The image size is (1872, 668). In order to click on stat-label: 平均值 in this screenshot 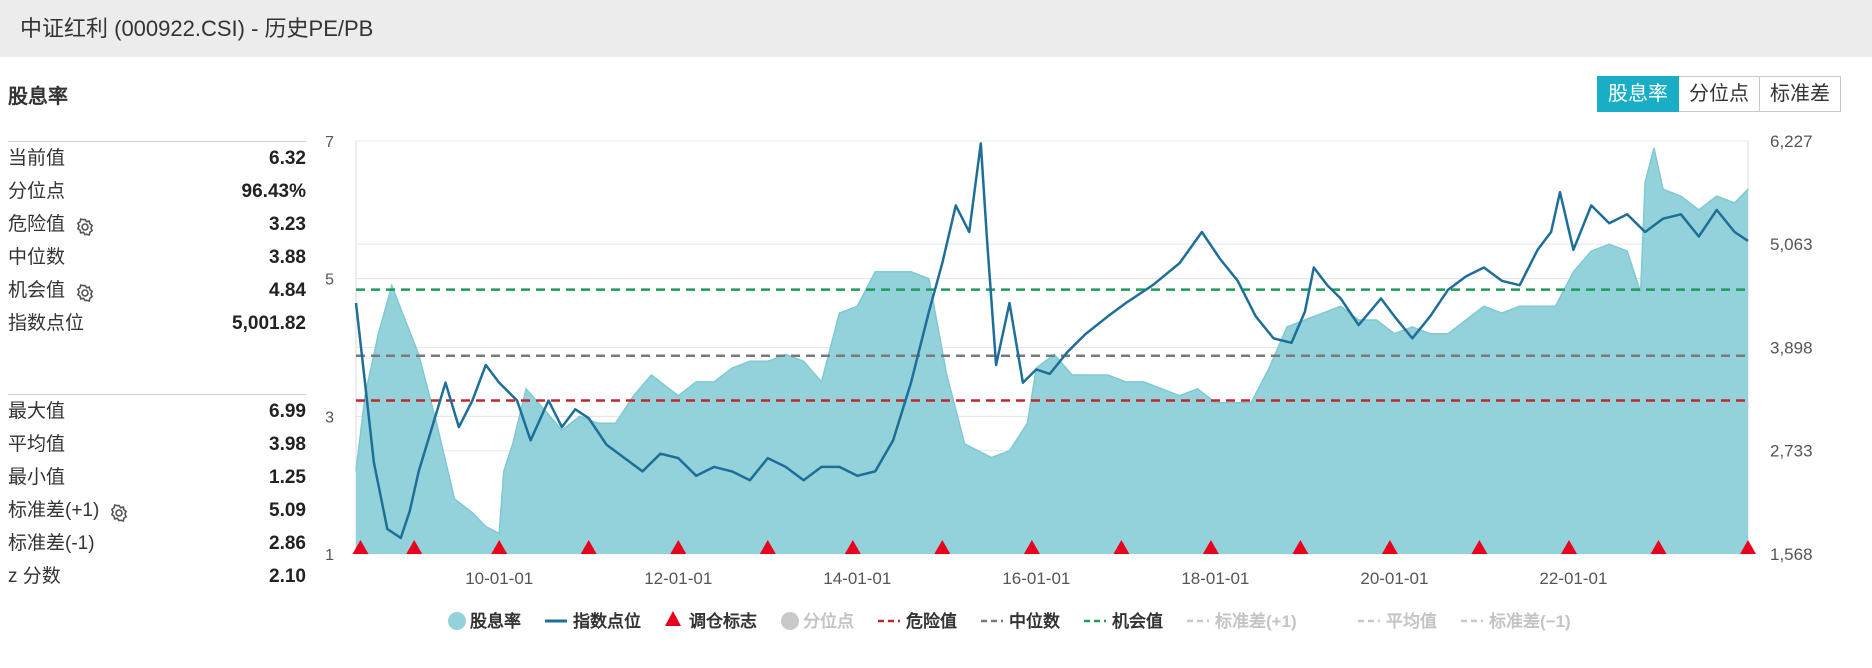, I will do `click(36, 444)`.